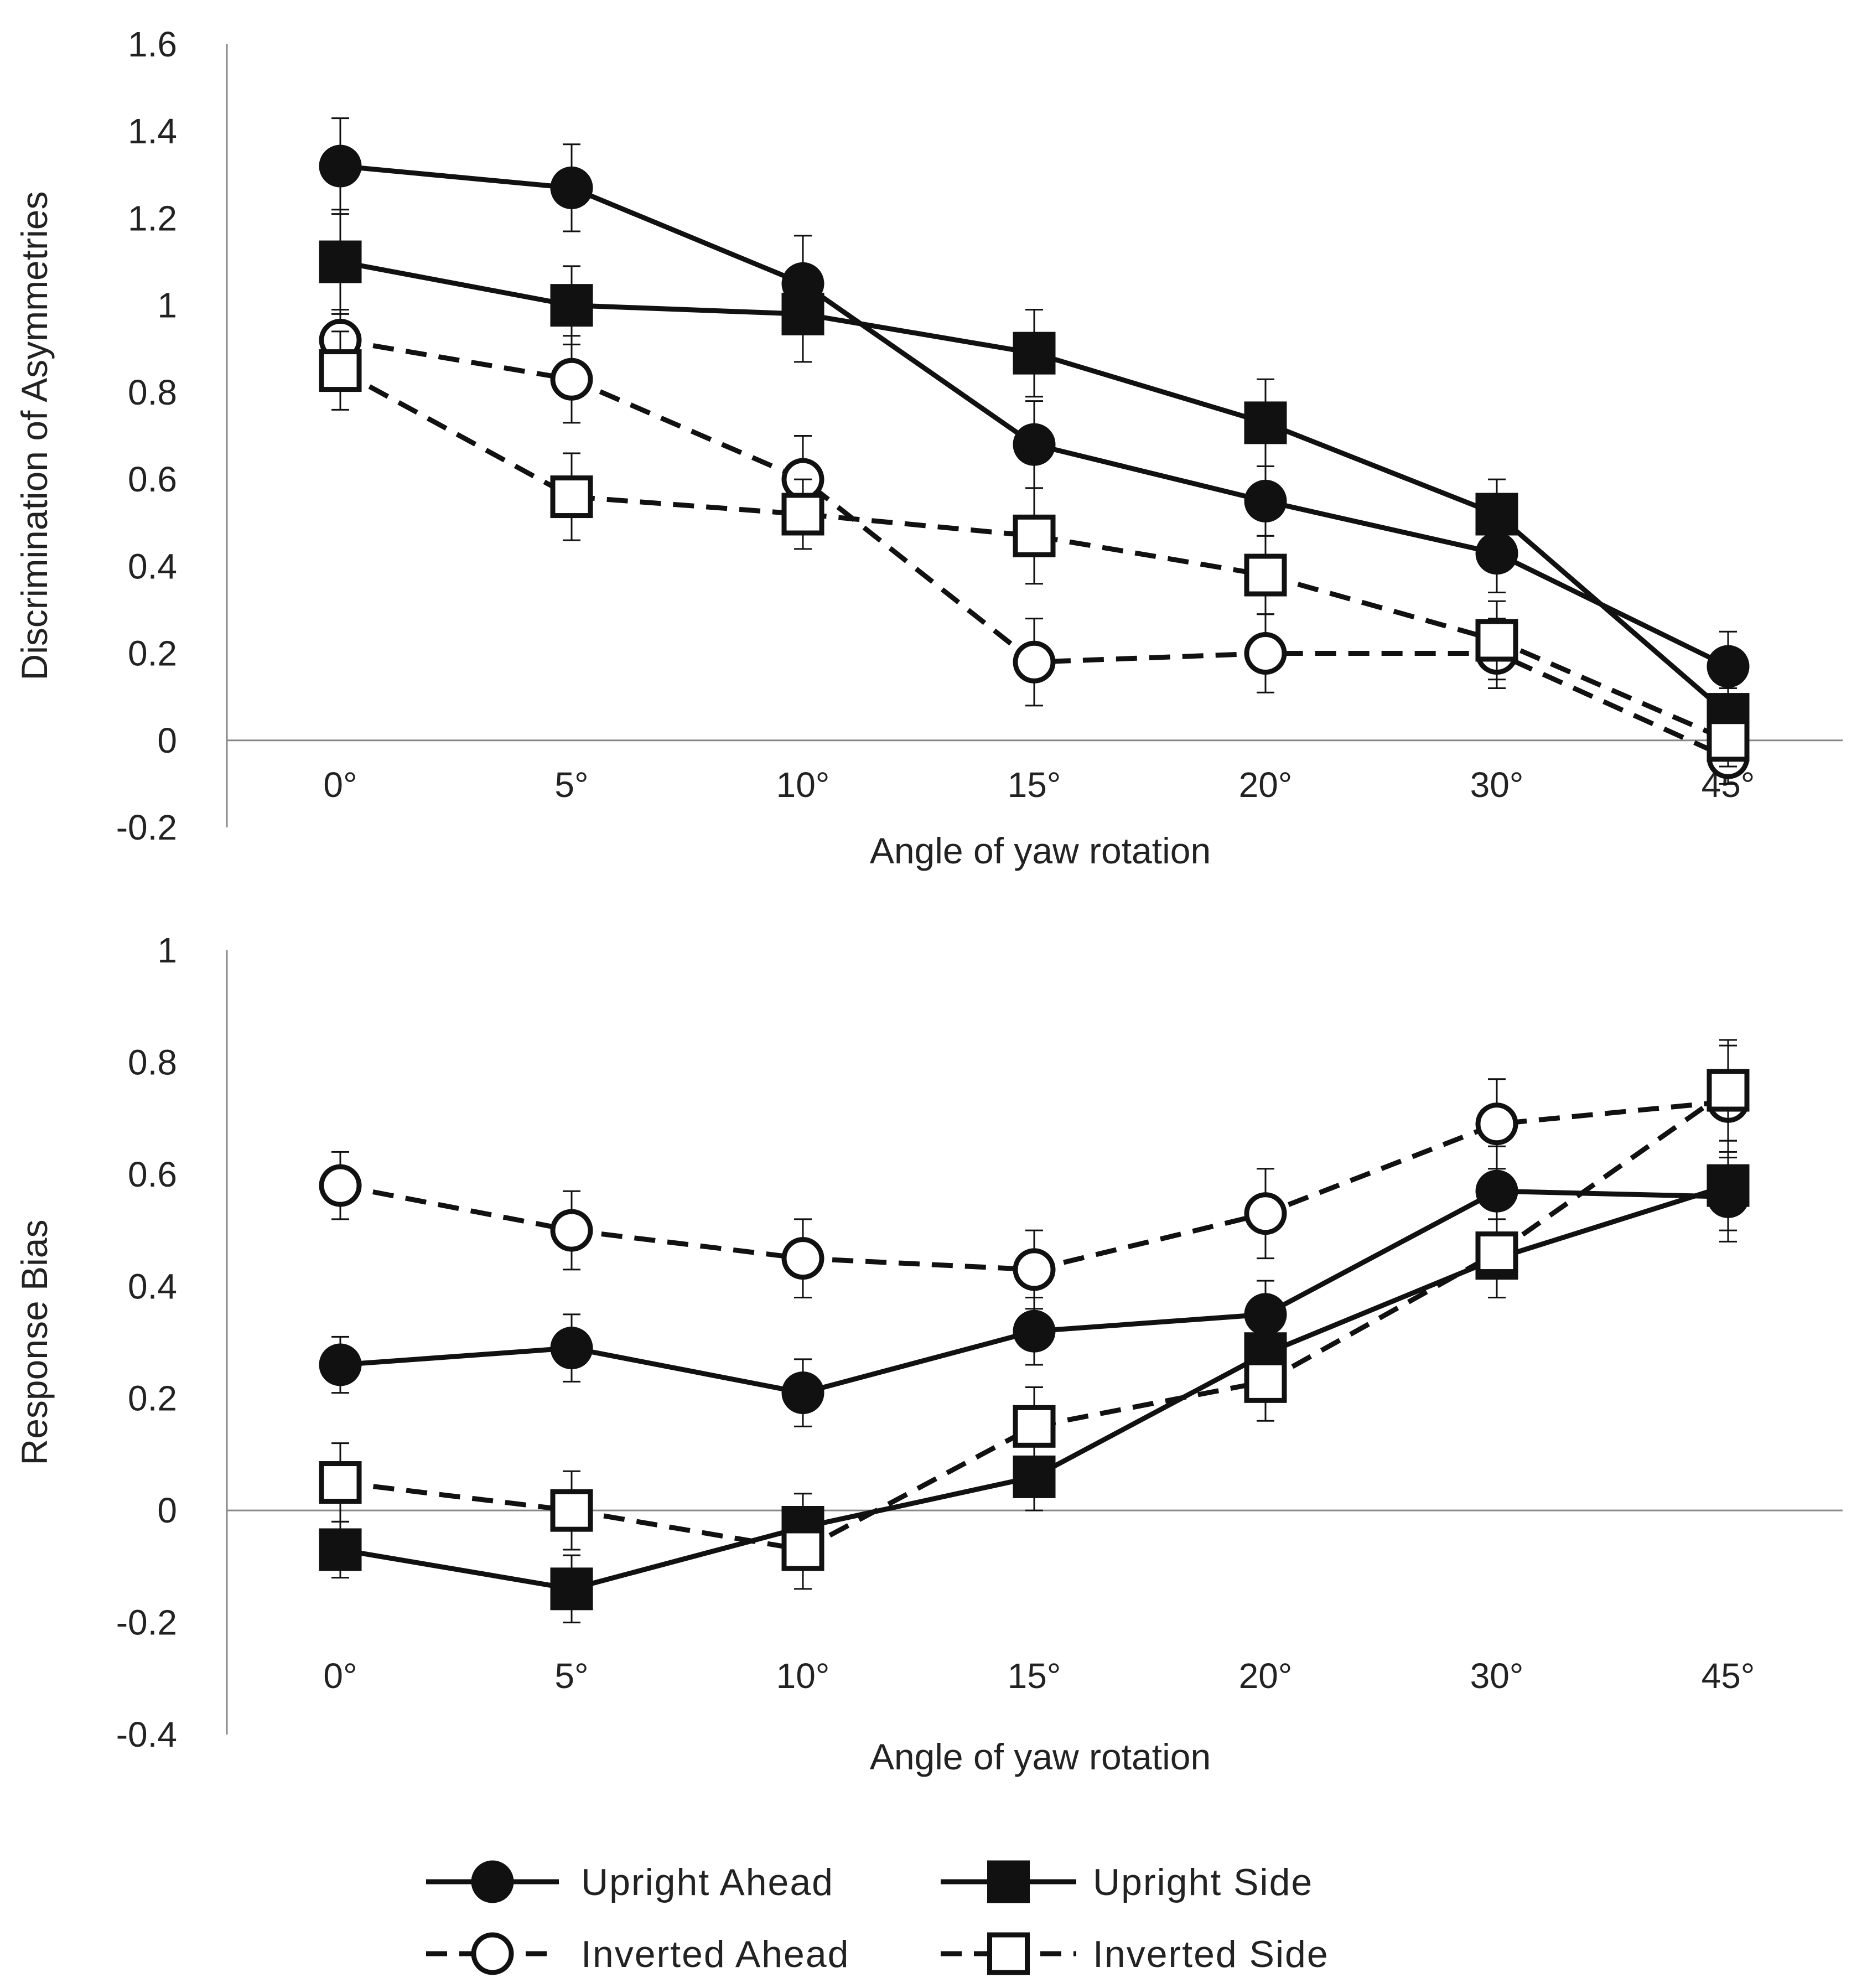 Image resolution: width=1862 pixels, height=1988 pixels. What do you see at coordinates (153, 131) in the screenshot?
I see `y-tick-label: 1.4` at bounding box center [153, 131].